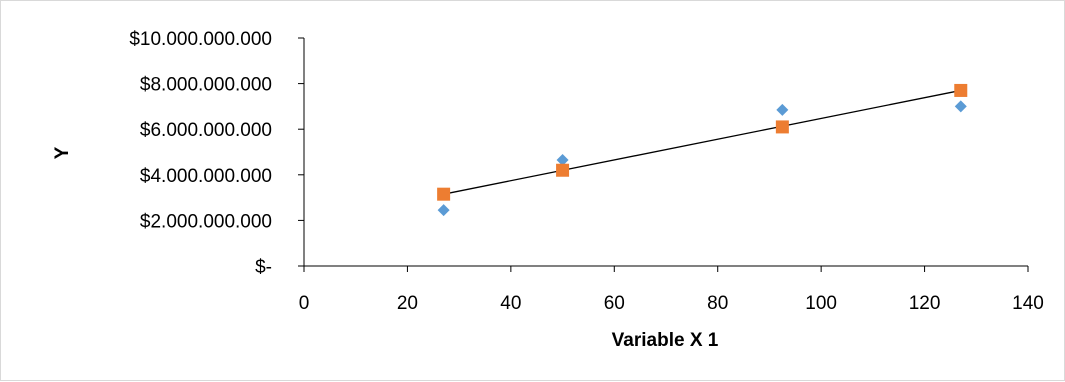 The image size is (1065, 382). What do you see at coordinates (206, 130) in the screenshot?
I see `y-tick-label: $6.000.000.000` at bounding box center [206, 130].